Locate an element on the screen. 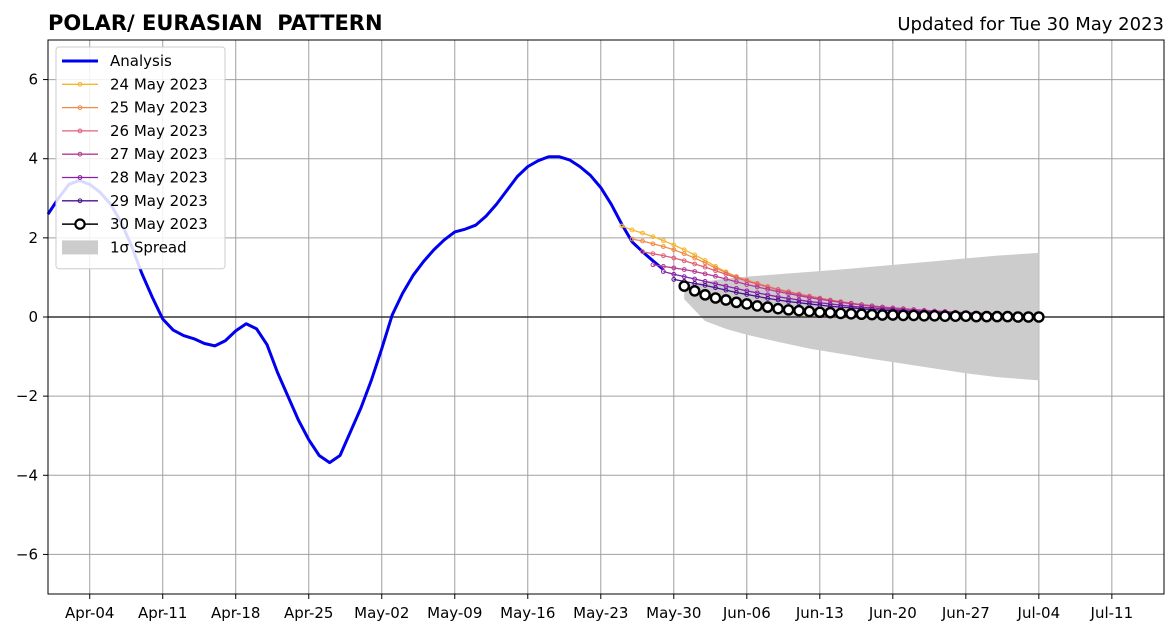 Image resolution: width=1176 pixels, height=637 pixels. x-tick-label: Jul-11 is located at coordinates (1112, 613).